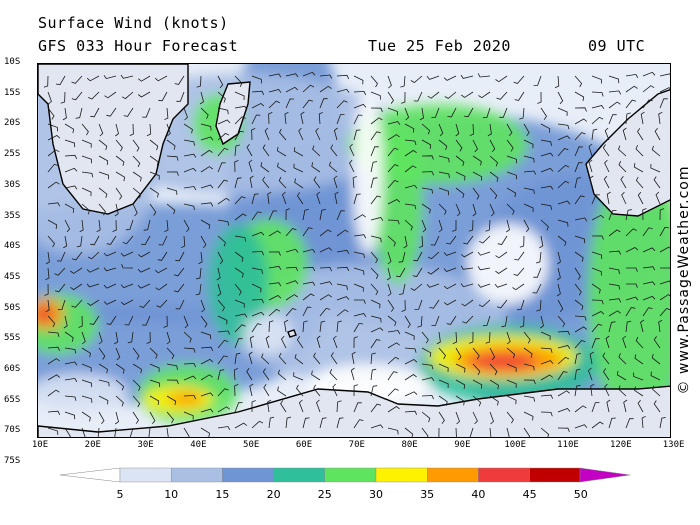 The image size is (700, 525). Describe the element at coordinates (12, 246) in the screenshot. I see `lat-label-40s: 40S` at that location.